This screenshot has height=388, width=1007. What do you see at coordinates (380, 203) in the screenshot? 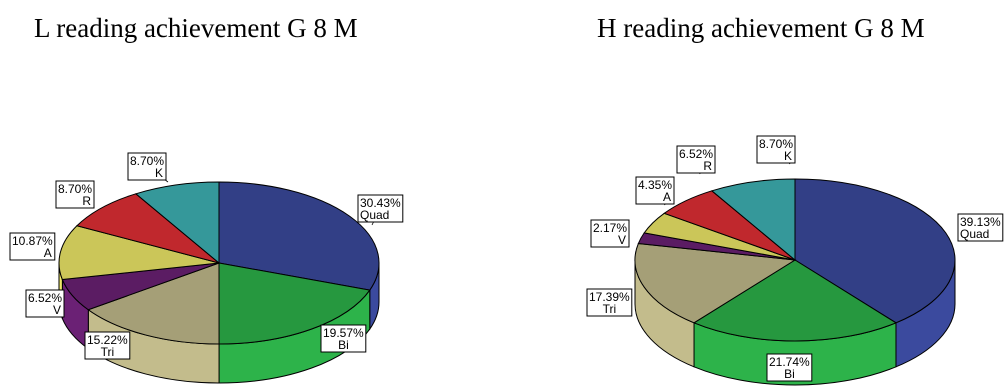
I see `slice-percent-label: 30.43%` at bounding box center [380, 203].